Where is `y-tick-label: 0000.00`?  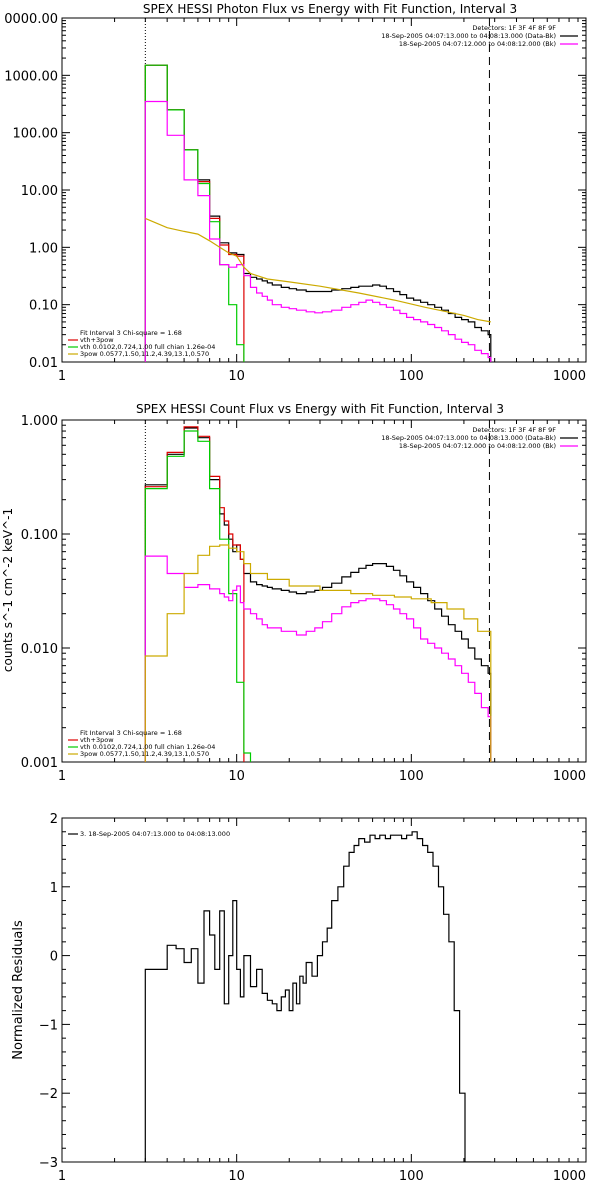 y-tick-label: 0000.00 is located at coordinates (31, 19).